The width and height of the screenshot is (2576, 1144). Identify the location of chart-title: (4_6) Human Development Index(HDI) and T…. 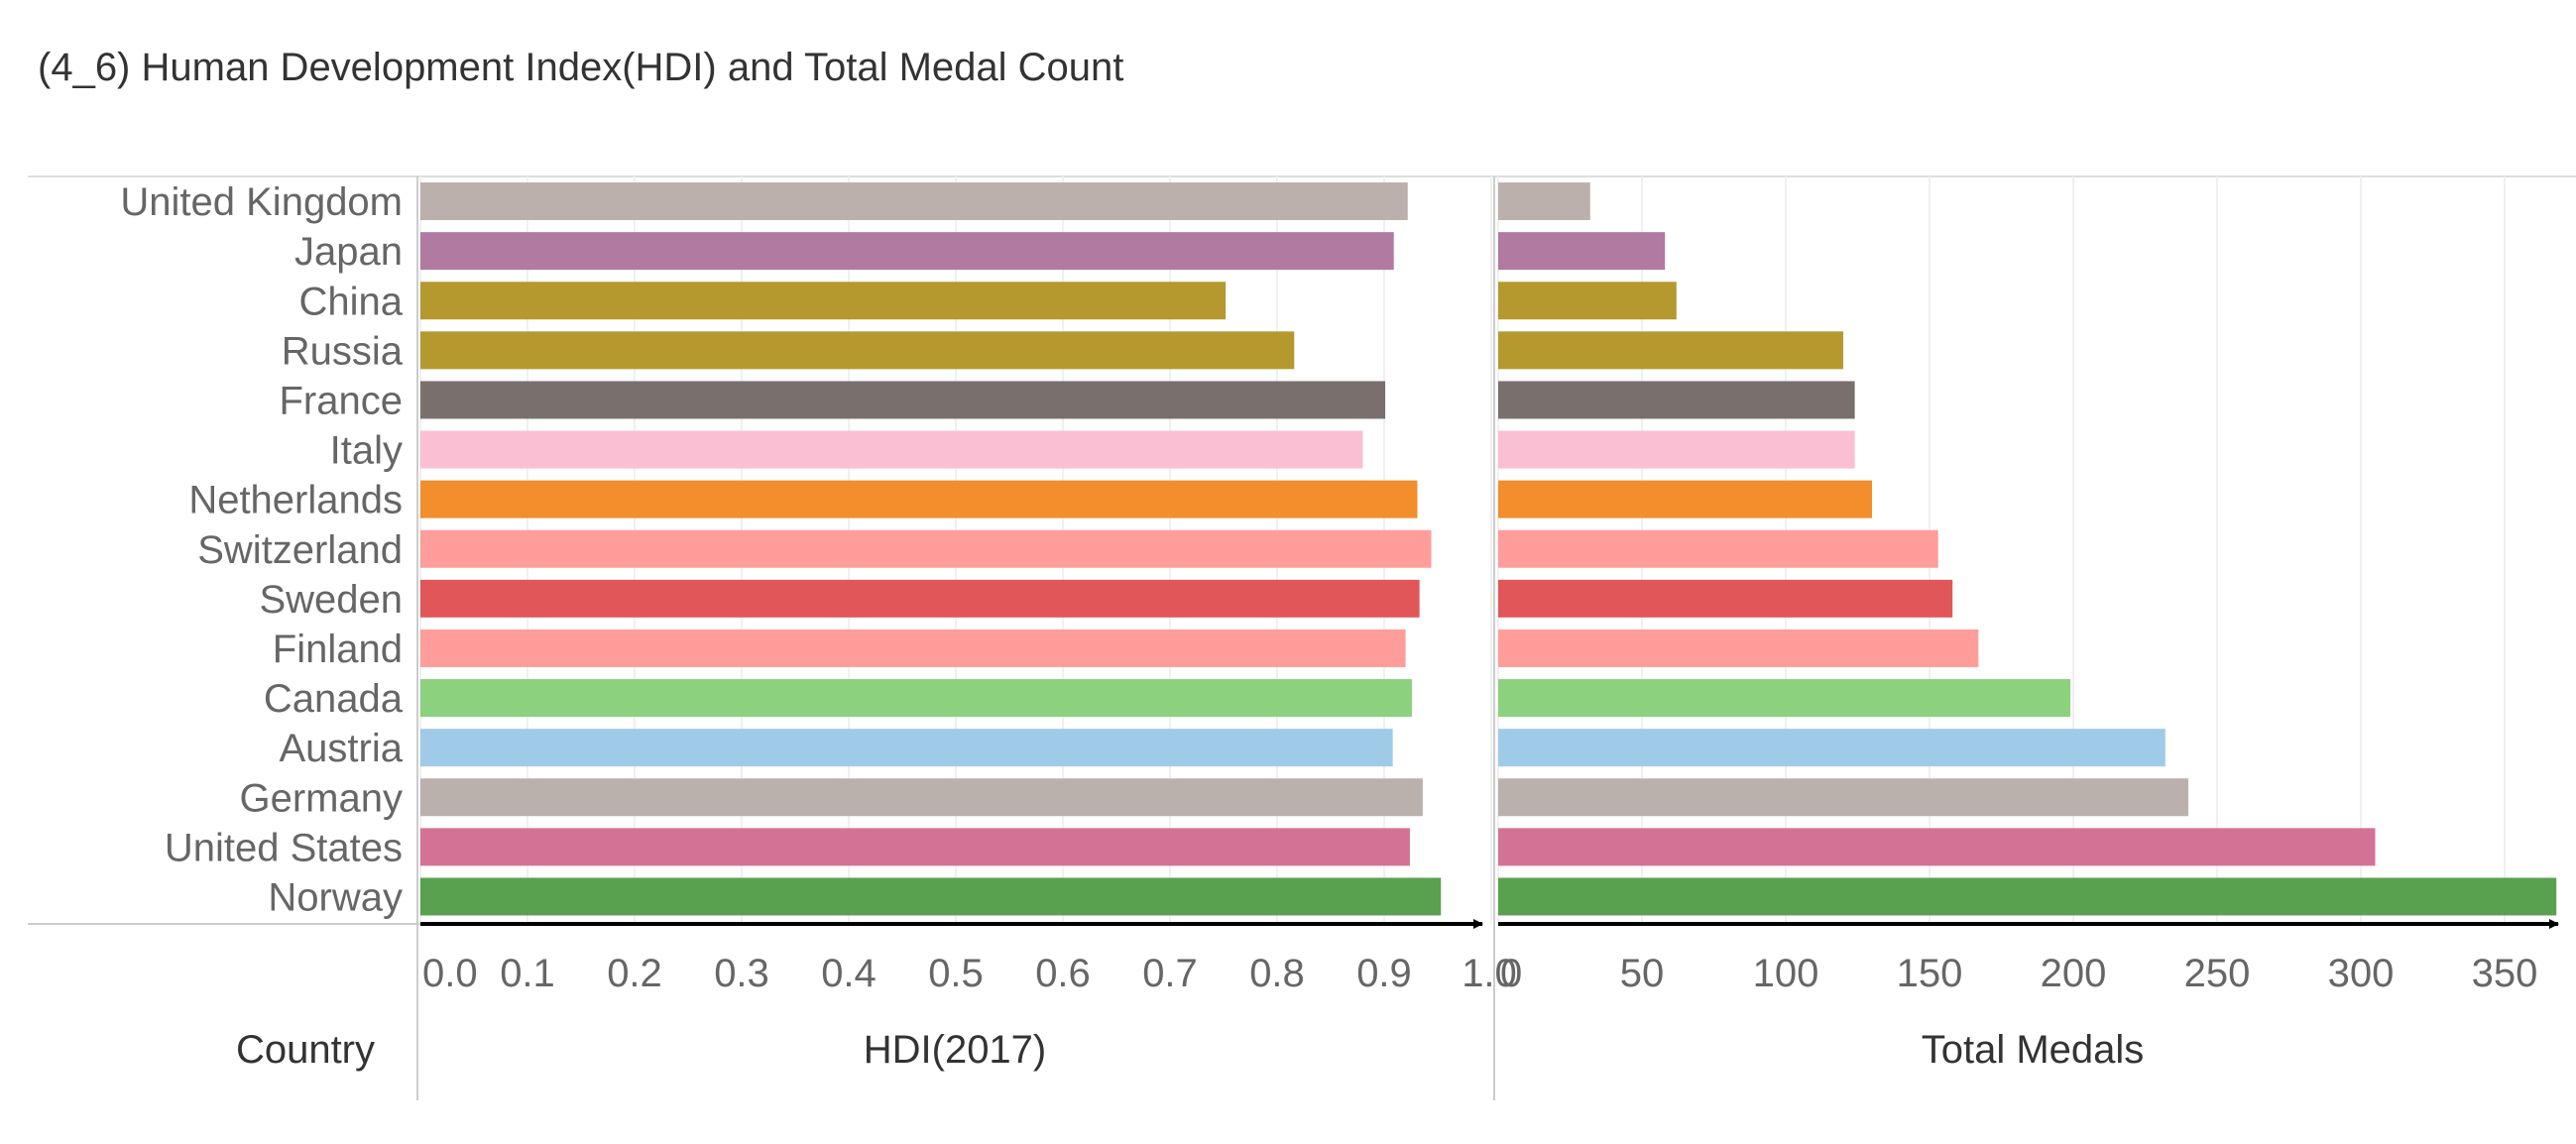
(581, 67).